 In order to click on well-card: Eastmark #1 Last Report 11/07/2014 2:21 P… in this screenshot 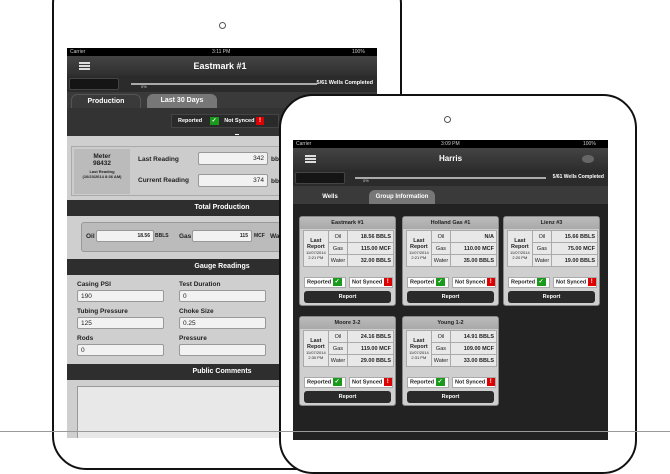, I will do `click(347, 261)`.